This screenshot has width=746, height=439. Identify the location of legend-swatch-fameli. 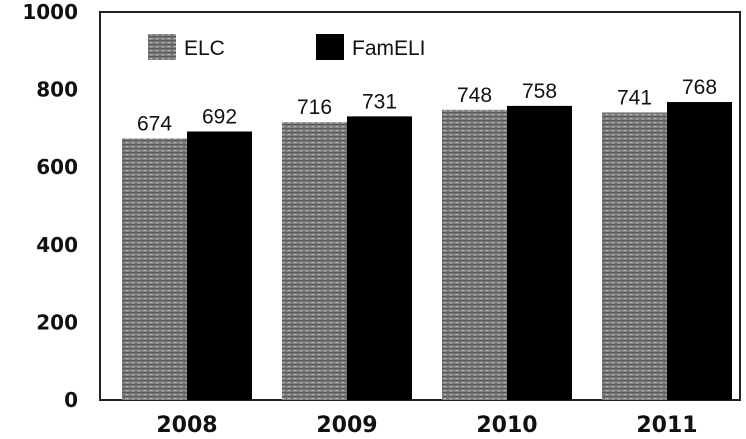
(330, 47).